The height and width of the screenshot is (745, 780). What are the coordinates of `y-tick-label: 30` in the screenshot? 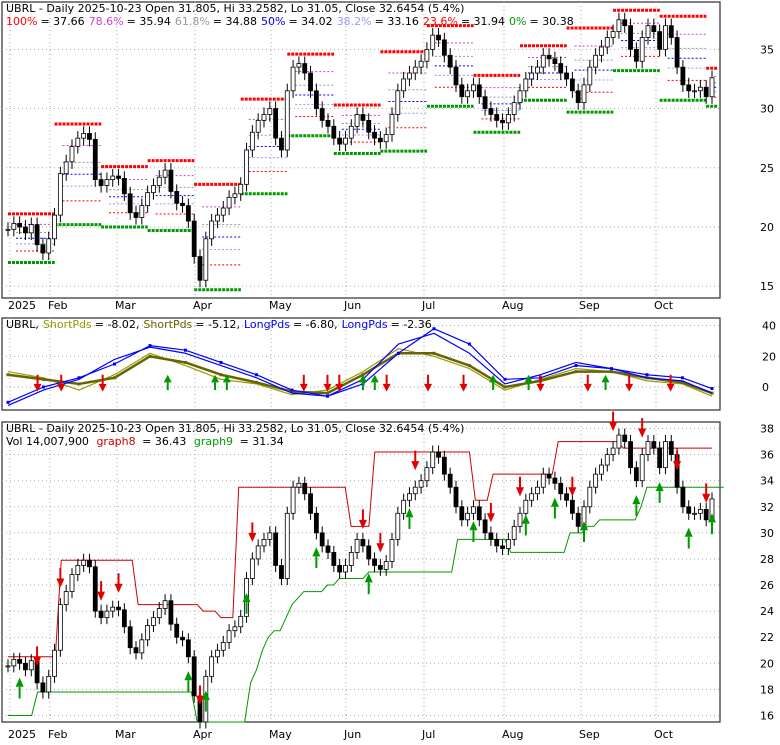 It's located at (767, 109).